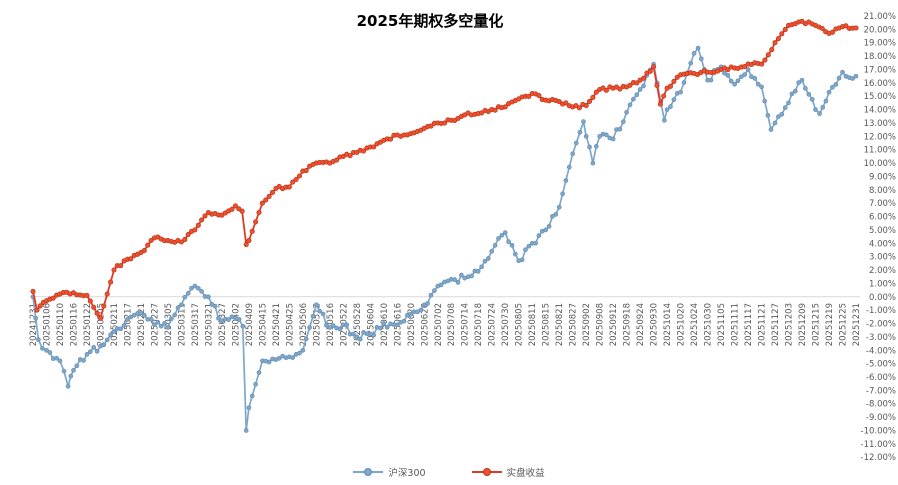  What do you see at coordinates (878, 431) in the screenshot?
I see `y-axis-tick-label: -10.00%` at bounding box center [878, 431].